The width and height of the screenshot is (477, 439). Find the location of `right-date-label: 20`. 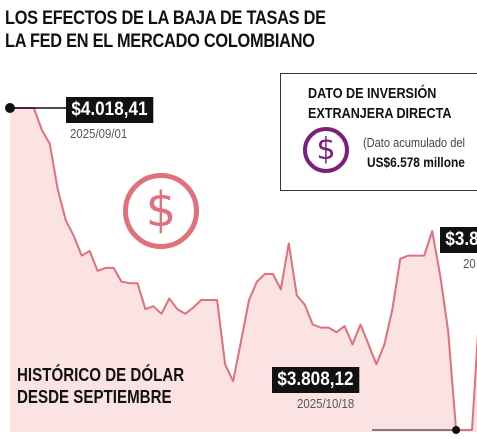

right-date-label: 20 is located at coordinates (469, 263).